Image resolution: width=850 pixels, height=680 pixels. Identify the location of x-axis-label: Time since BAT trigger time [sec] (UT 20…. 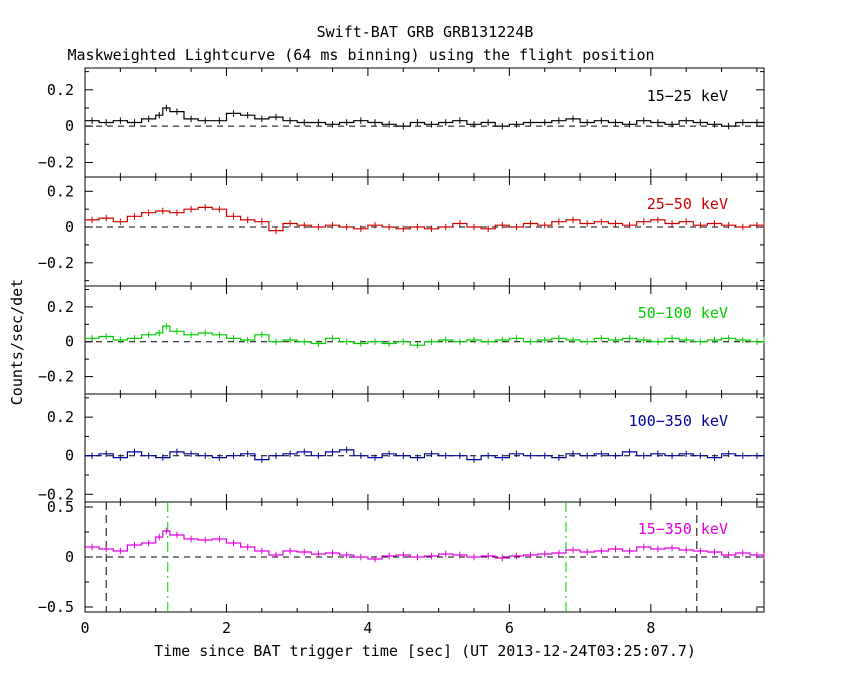
(425, 651).